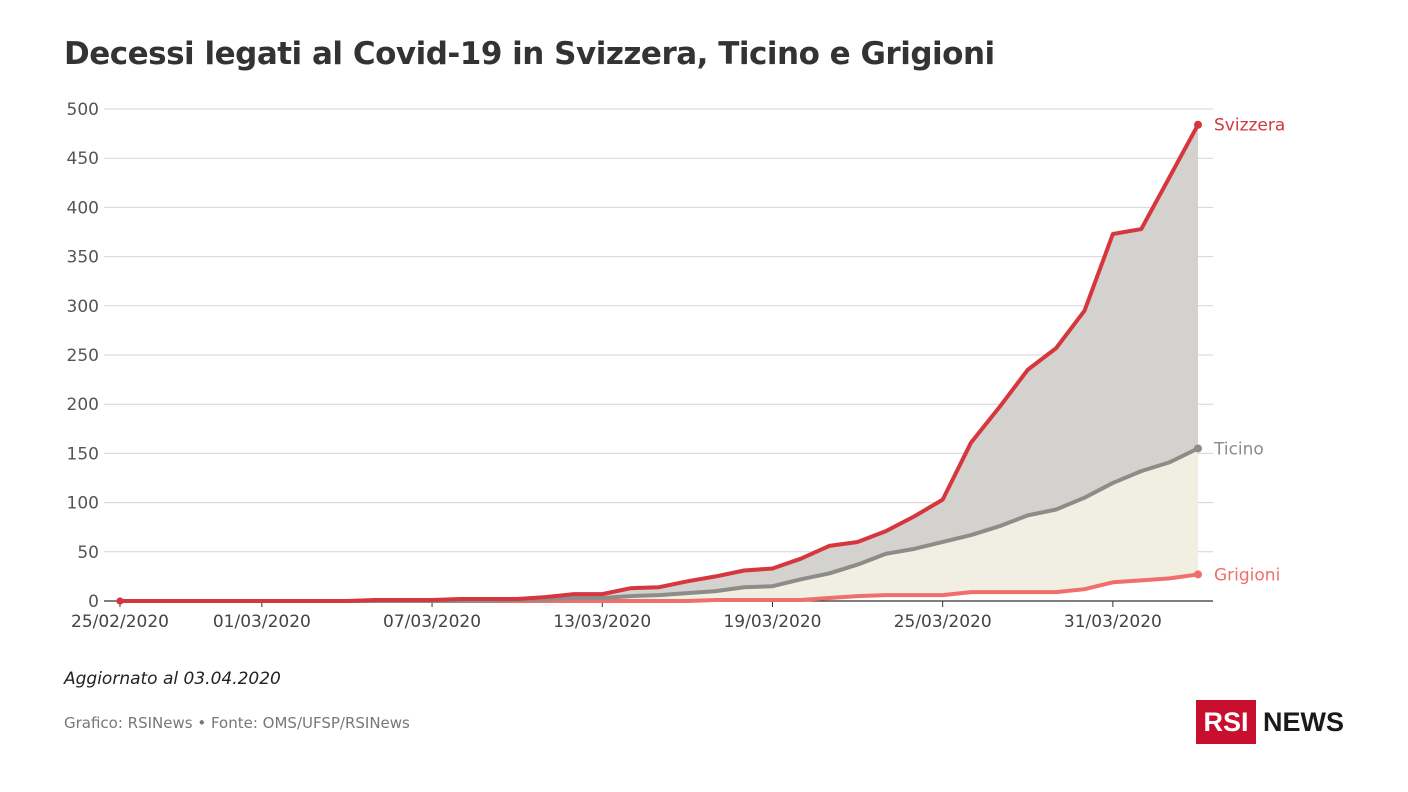 The height and width of the screenshot is (792, 1408). What do you see at coordinates (1249, 126) in the screenshot?
I see `series-label-svizzera: Svizzera` at bounding box center [1249, 126].